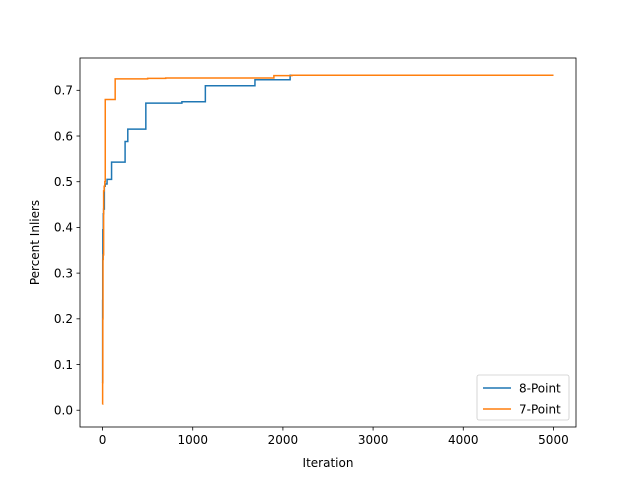 The height and width of the screenshot is (480, 640). Describe the element at coordinates (63, 91) in the screenshot. I see `y-tick-label: 0.7` at that location.